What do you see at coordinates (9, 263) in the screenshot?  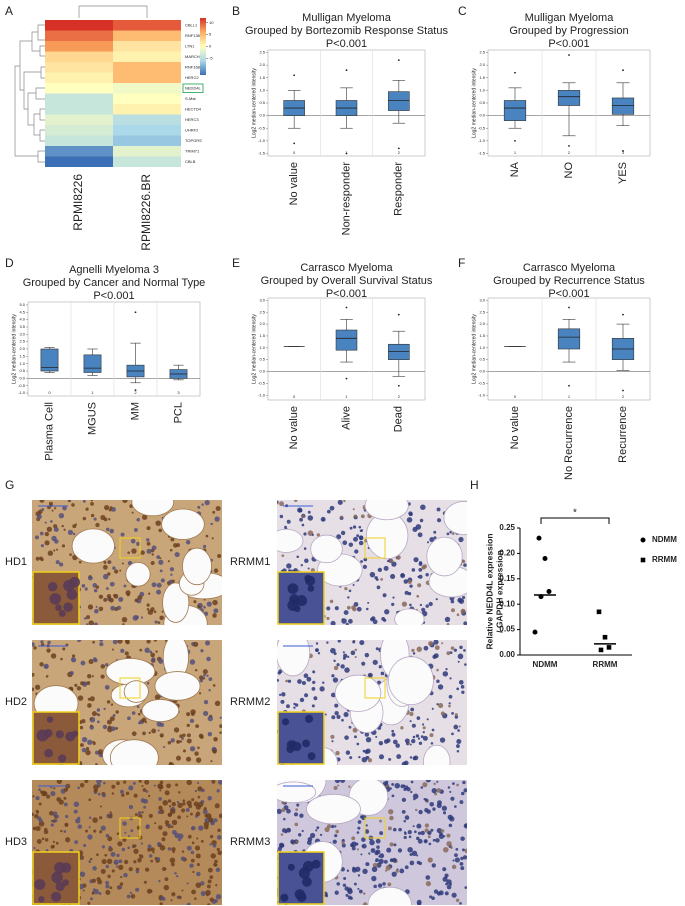 I see `panel-label: D` at bounding box center [9, 263].